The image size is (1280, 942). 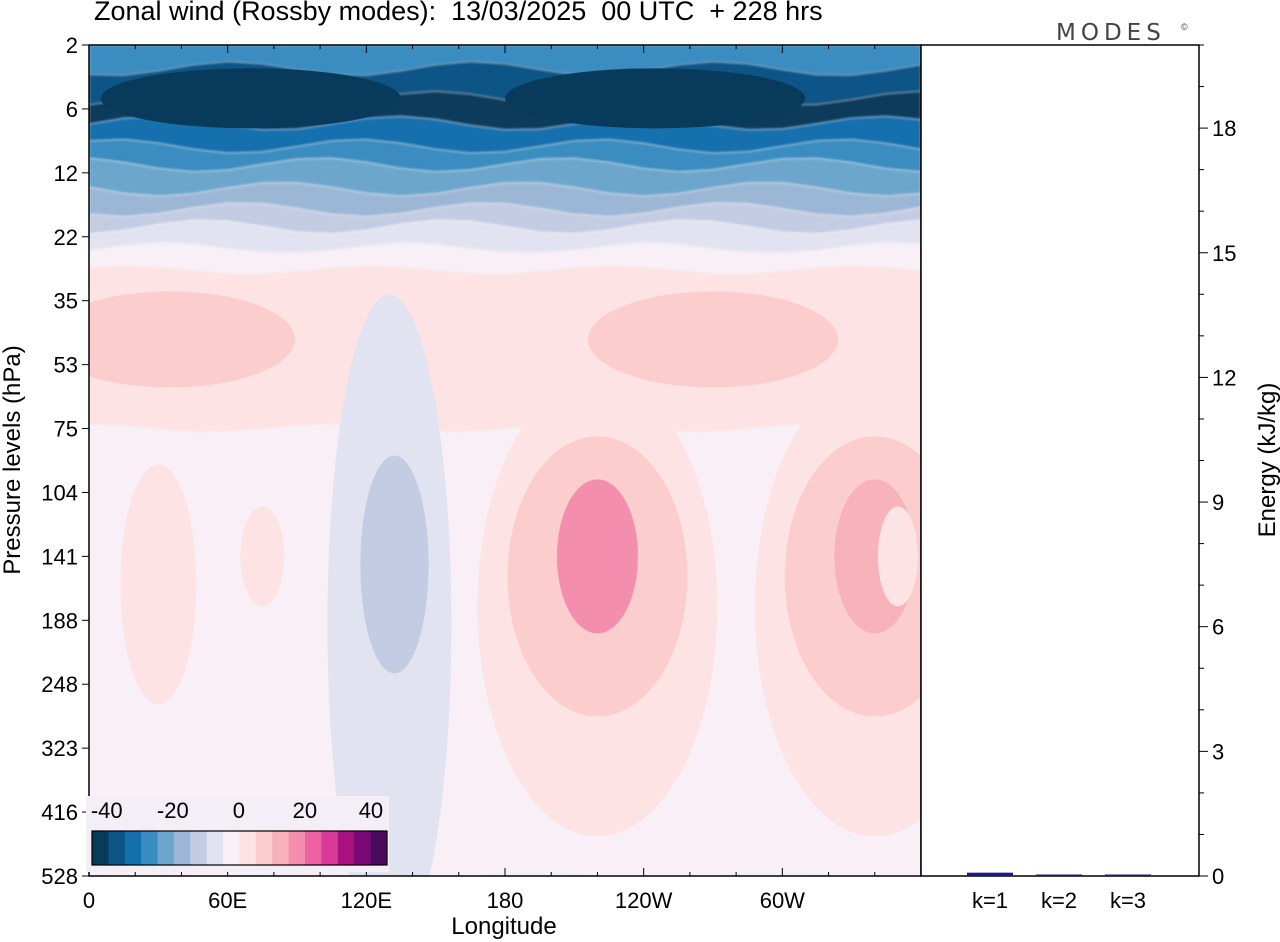 I want to click on y-tick-label: 248, so click(x=59, y=684).